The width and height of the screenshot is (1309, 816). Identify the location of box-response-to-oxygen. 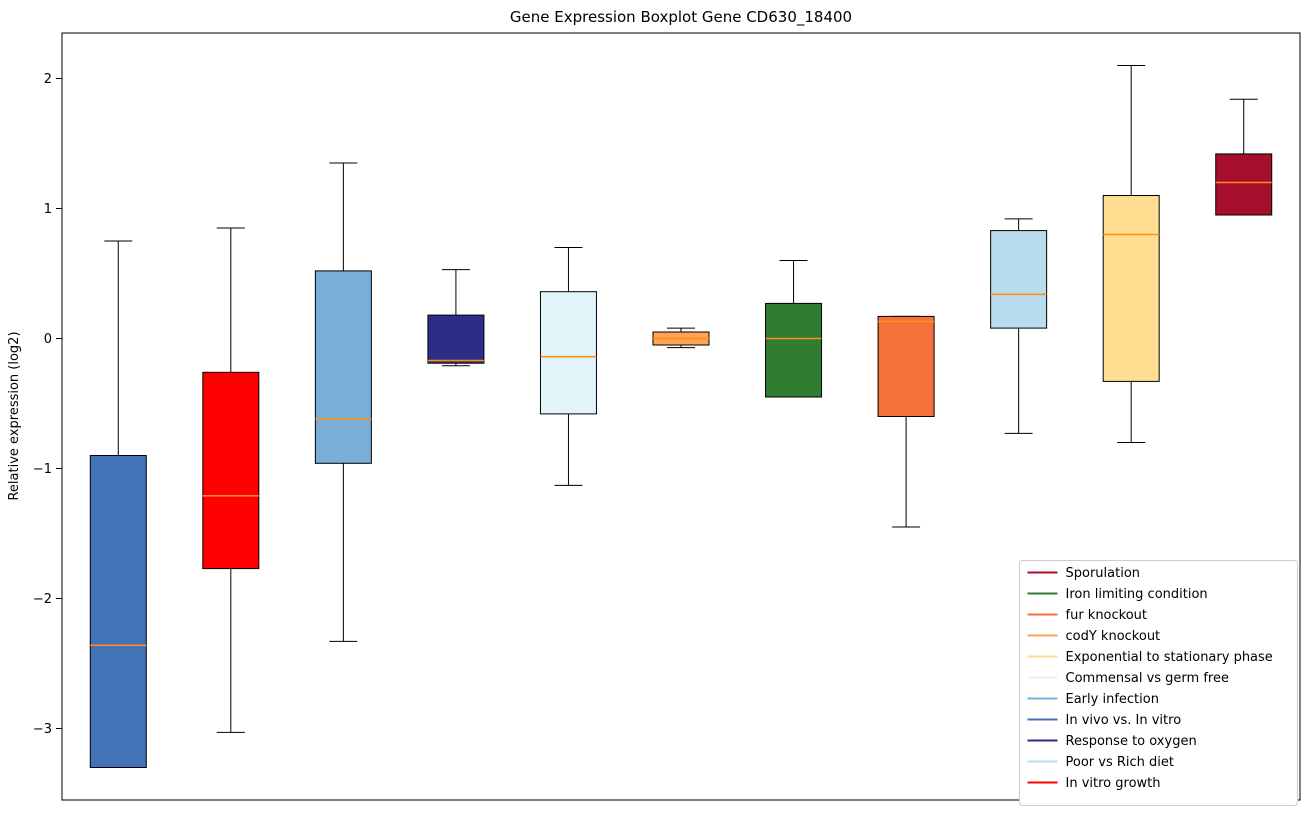
(456, 318).